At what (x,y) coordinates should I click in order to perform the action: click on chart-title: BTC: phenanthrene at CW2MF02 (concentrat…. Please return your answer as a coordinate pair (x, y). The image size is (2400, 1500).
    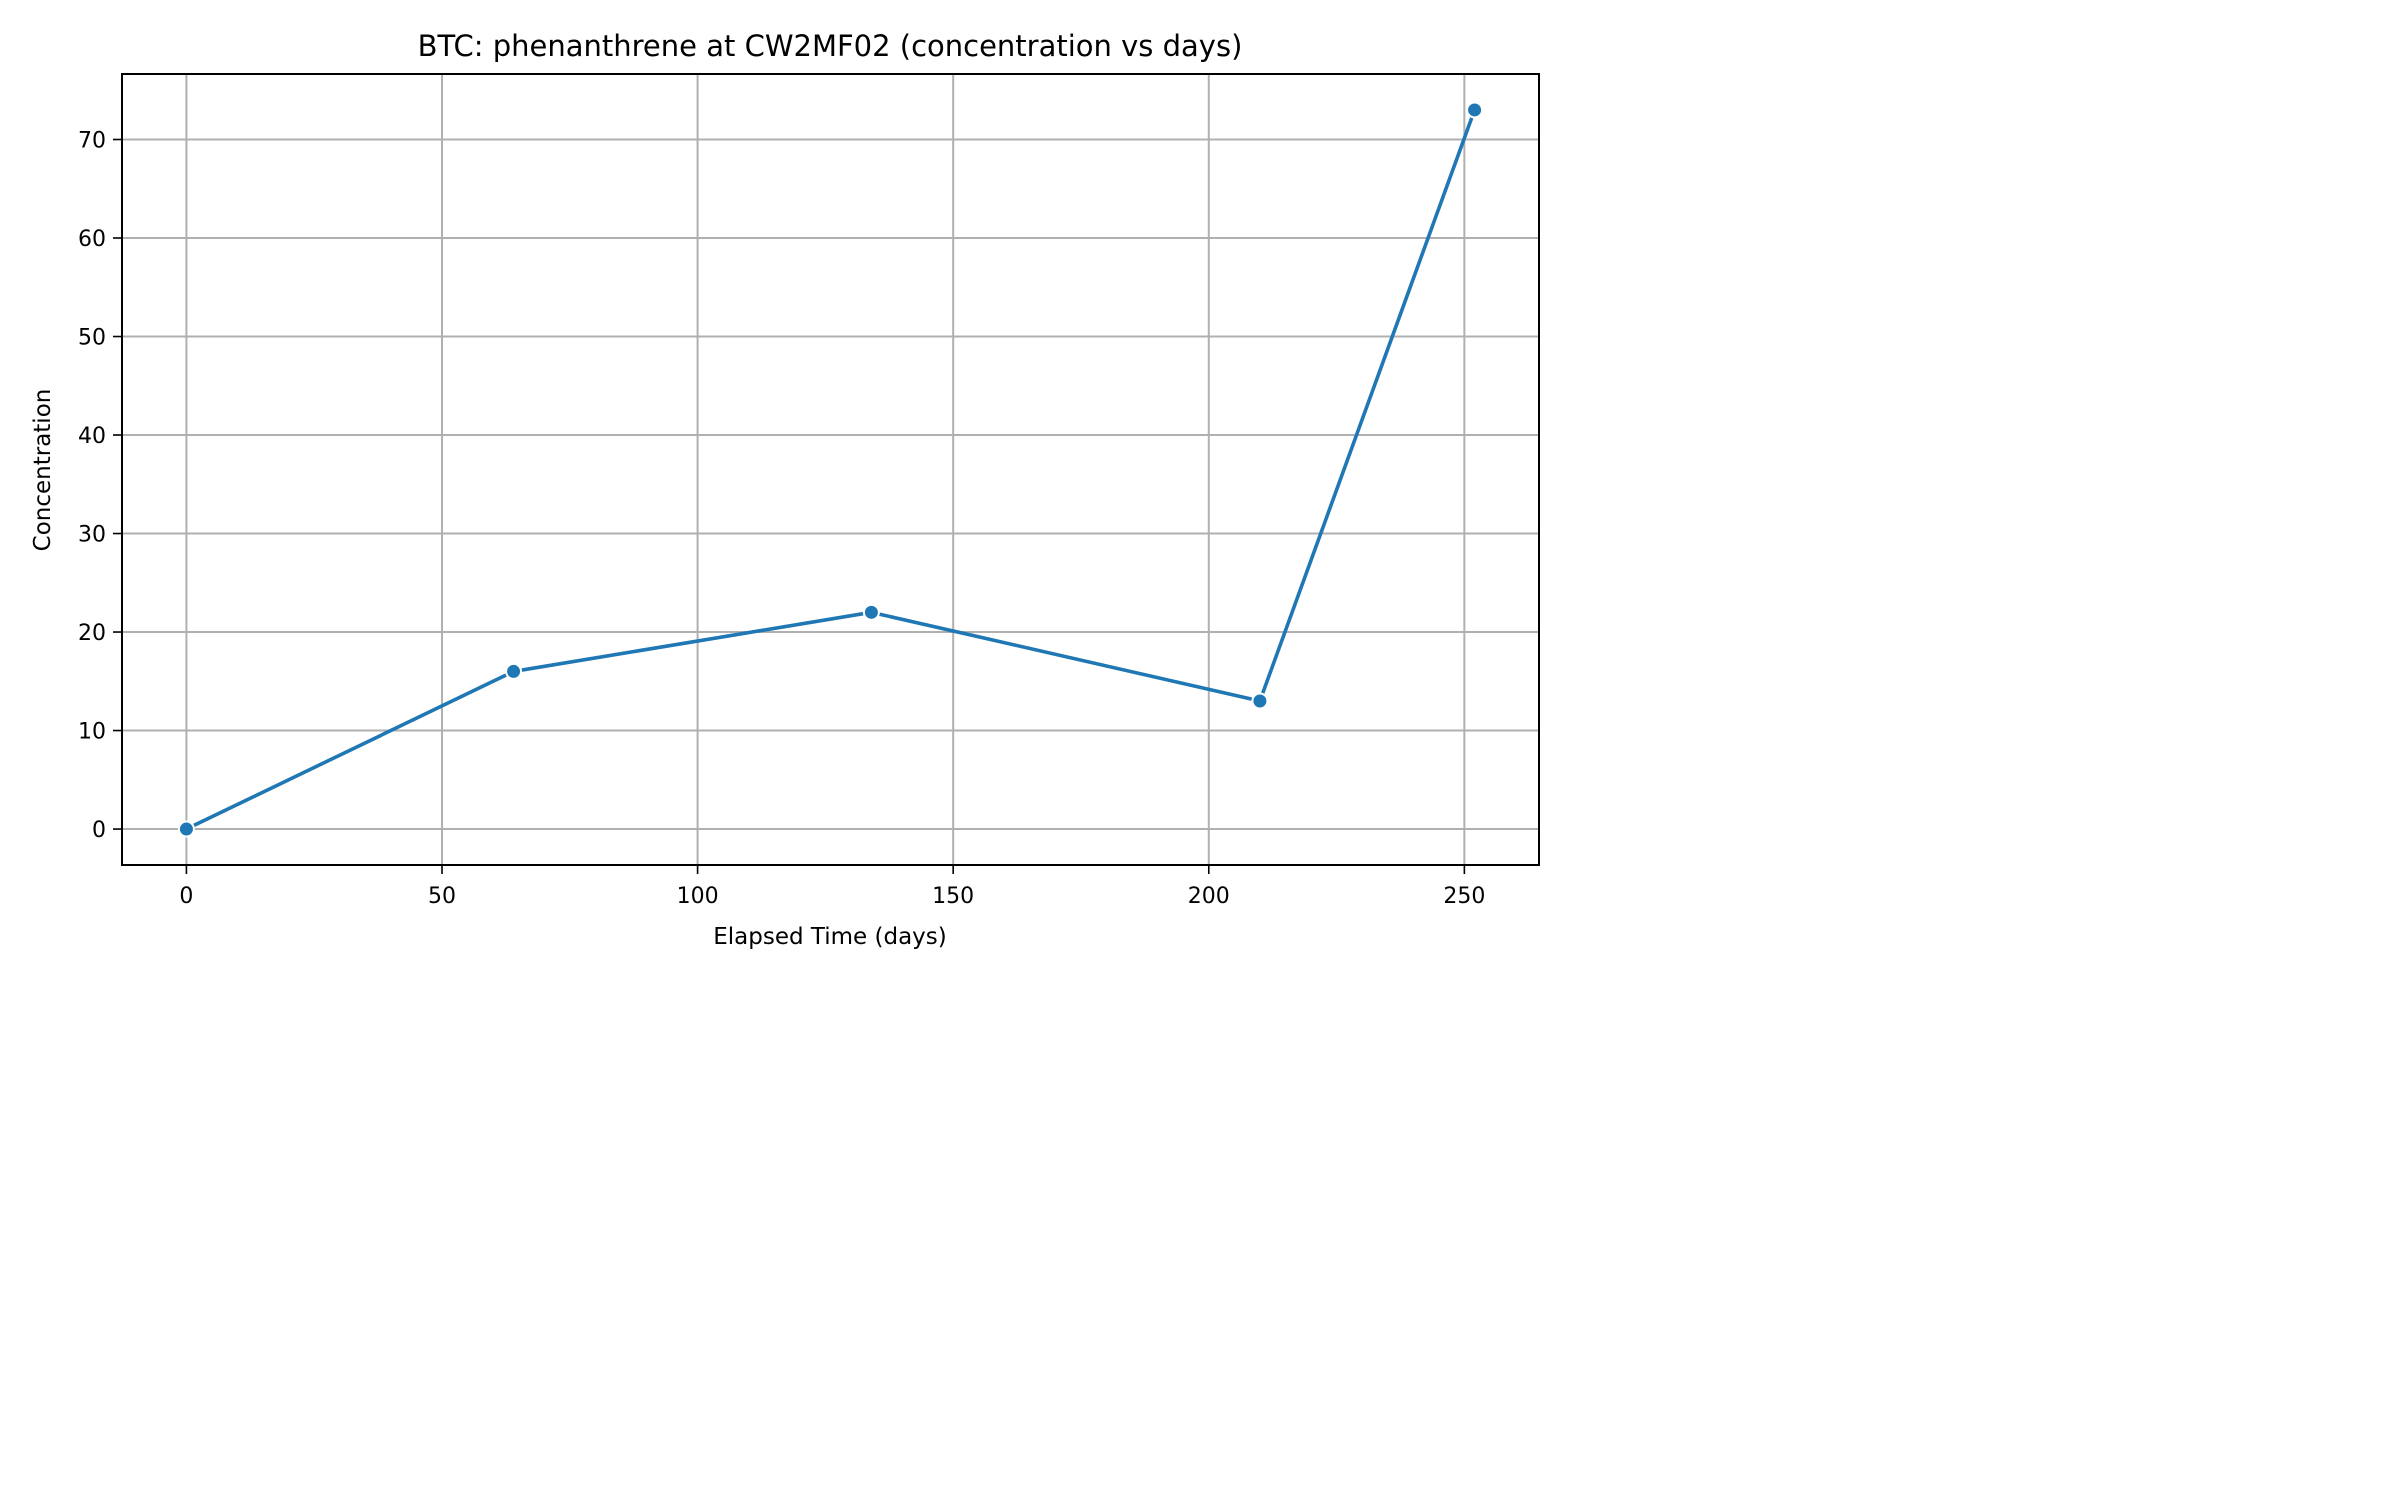
    Looking at the image, I should click on (830, 46).